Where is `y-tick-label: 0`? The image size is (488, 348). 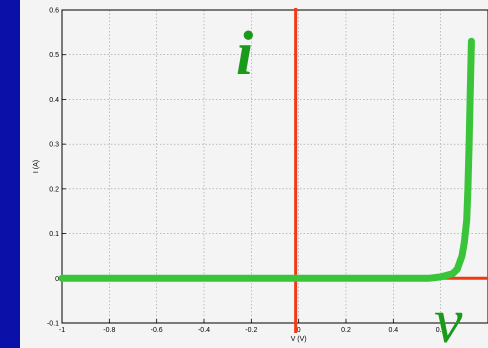 y-tick-label: 0 is located at coordinates (57, 279).